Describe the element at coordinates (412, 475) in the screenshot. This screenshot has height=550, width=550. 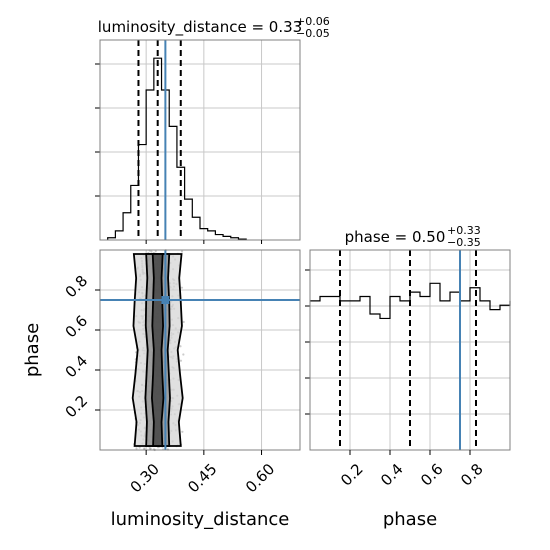
I see `x-tick-labels-right: 0.2 0.4 0.6 0.8` at that location.